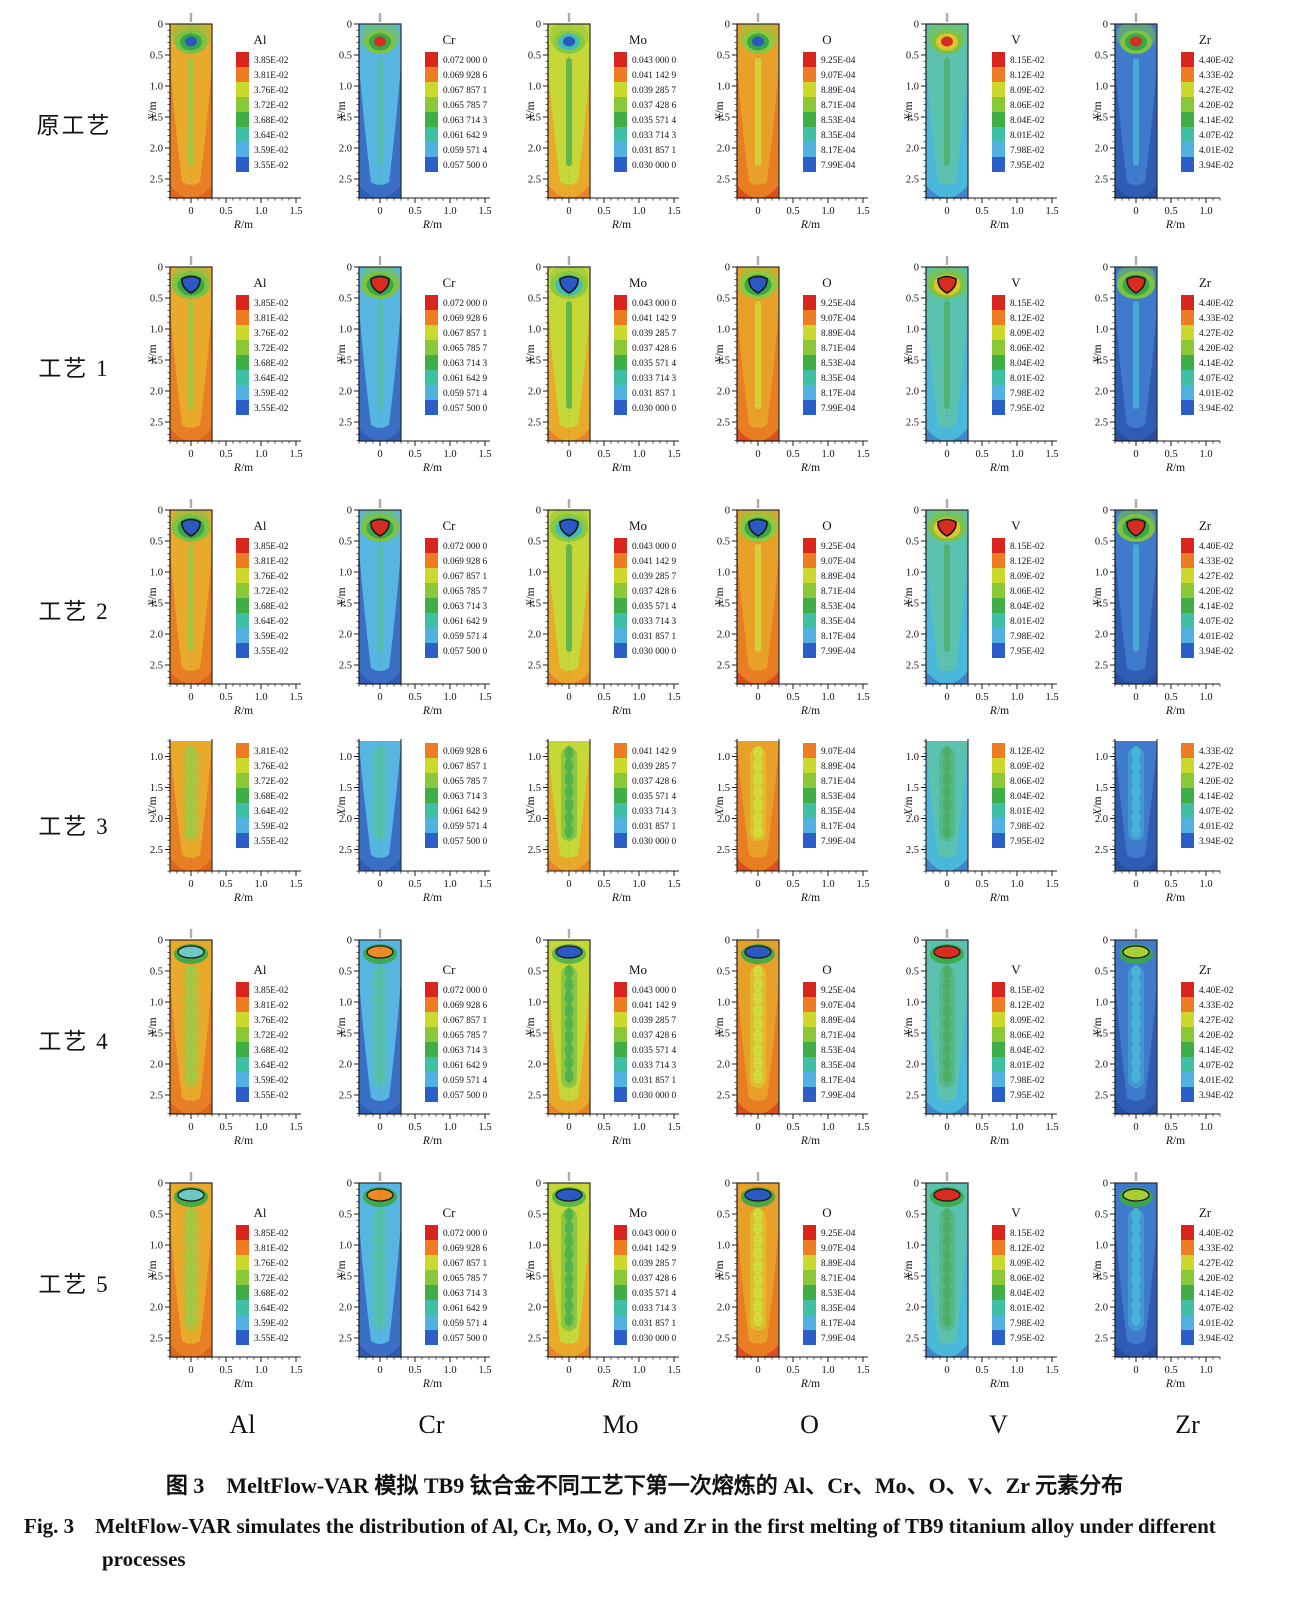  I want to click on legend-value: 4.20E-02, so click(1216, 106).